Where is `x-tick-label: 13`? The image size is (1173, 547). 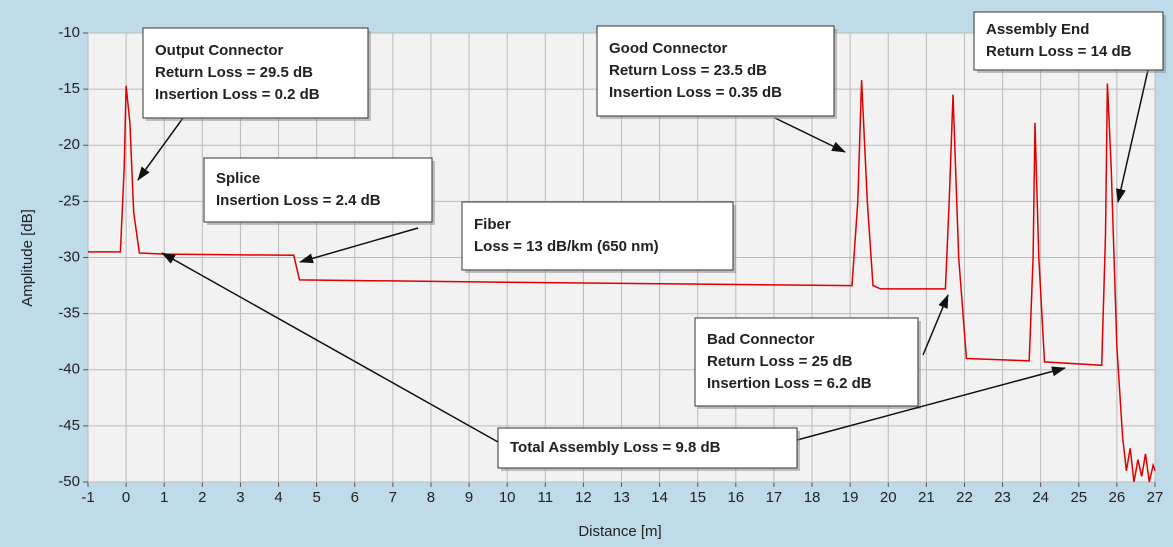 x-tick-label: 13 is located at coordinates (621, 497).